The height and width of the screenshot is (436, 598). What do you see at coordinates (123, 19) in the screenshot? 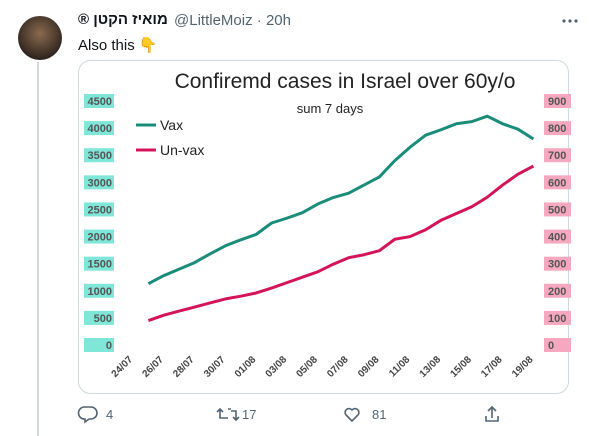
I see `author-name: מואיז הקטן ®` at bounding box center [123, 19].